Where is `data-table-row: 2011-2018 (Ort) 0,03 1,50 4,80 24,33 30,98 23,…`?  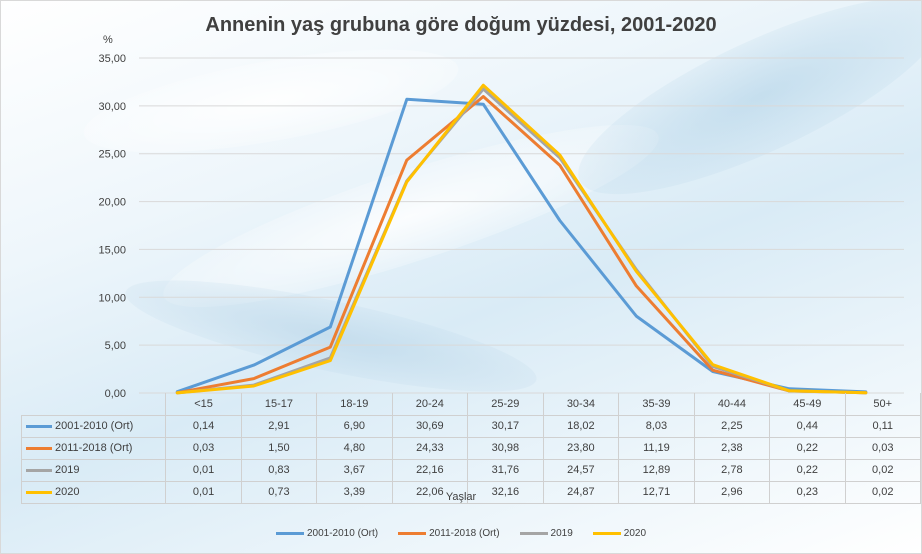
data-table-row: 2011-2018 (Ort) 0,03 1,50 4,80 24,33 30,98 23,… is located at coordinates (470, 448).